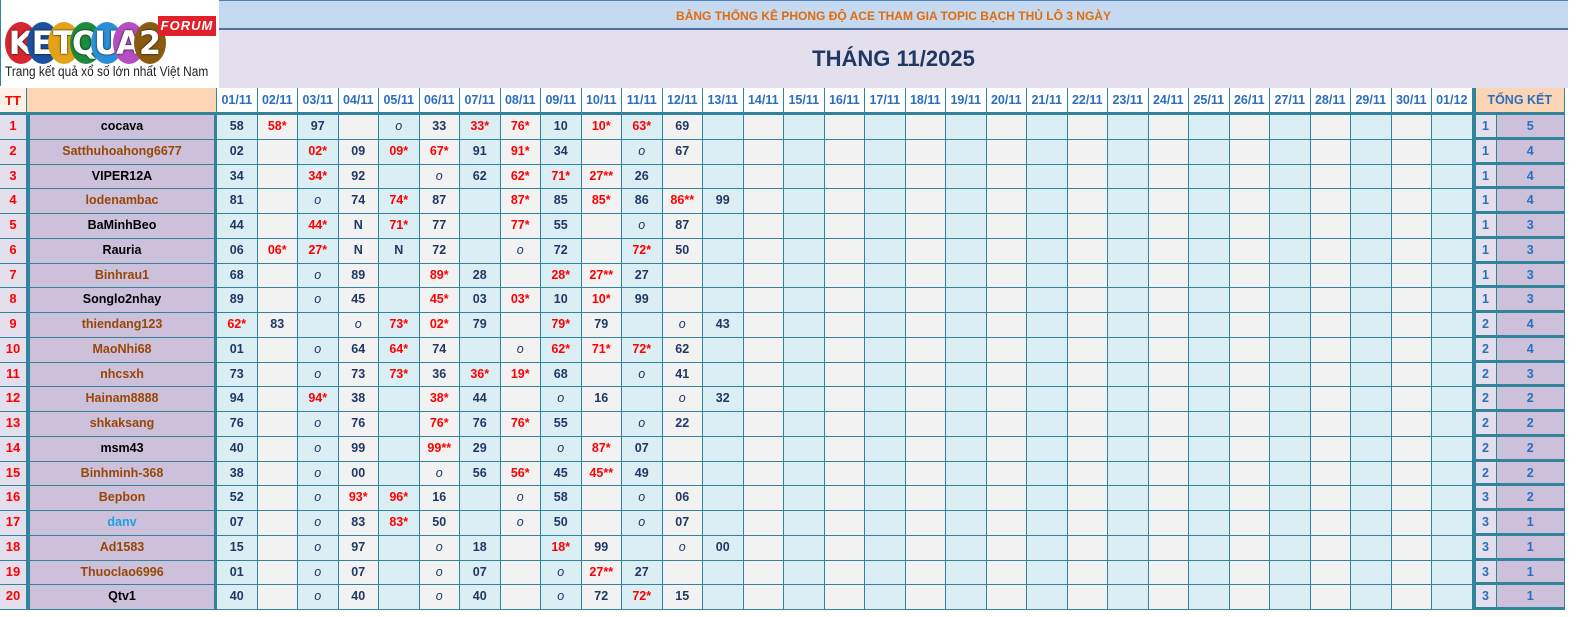 This screenshot has height=617, width=1588. What do you see at coordinates (561, 276) in the screenshot?
I see `hit-cell: 28*` at bounding box center [561, 276].